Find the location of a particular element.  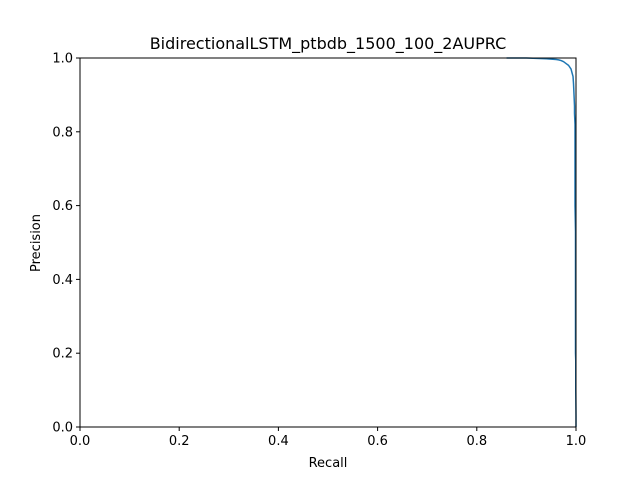

chart-title: BidirectionalLSTM_ptbdb_1500_100_2AUPRC is located at coordinates (328, 44).